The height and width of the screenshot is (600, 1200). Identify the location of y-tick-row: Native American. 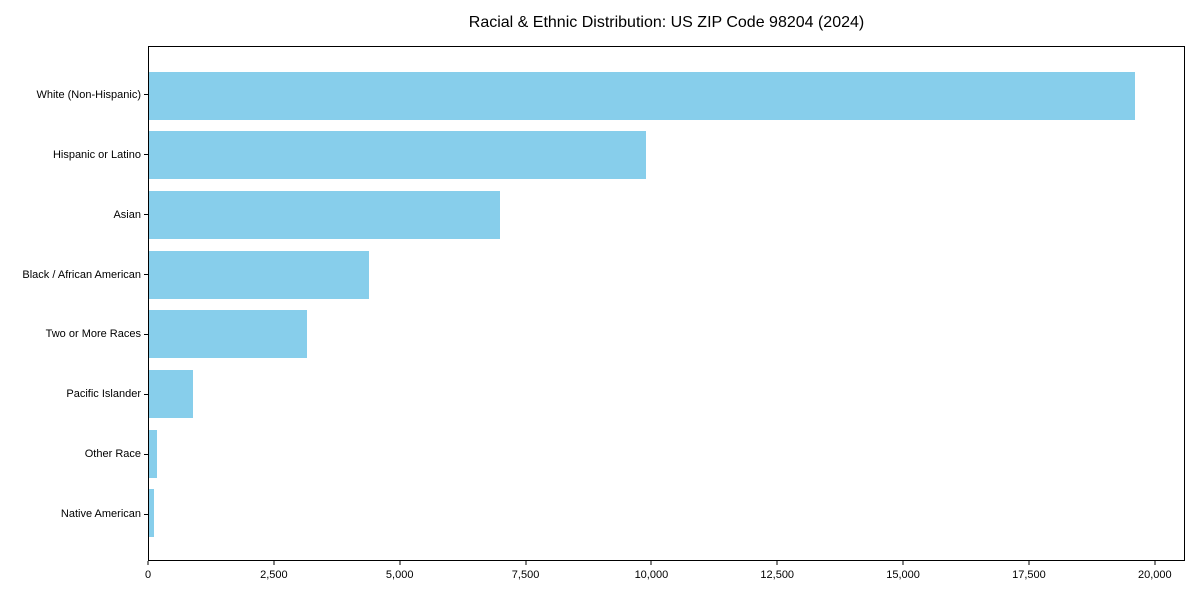
(74, 514).